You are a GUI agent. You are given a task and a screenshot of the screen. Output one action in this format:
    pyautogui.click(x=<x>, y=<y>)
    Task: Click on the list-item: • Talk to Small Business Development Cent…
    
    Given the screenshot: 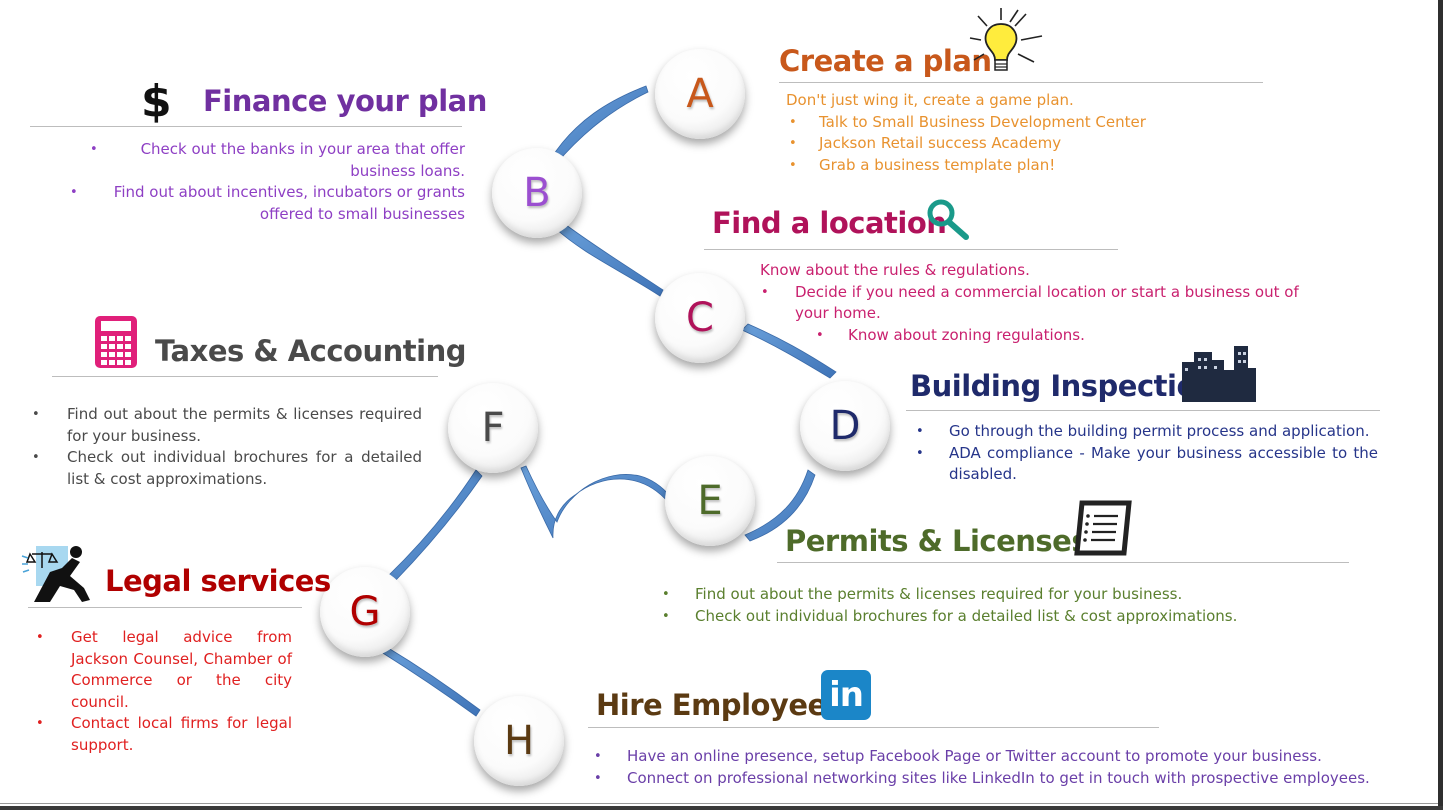 What is the action you would take?
    pyautogui.click(x=967, y=121)
    